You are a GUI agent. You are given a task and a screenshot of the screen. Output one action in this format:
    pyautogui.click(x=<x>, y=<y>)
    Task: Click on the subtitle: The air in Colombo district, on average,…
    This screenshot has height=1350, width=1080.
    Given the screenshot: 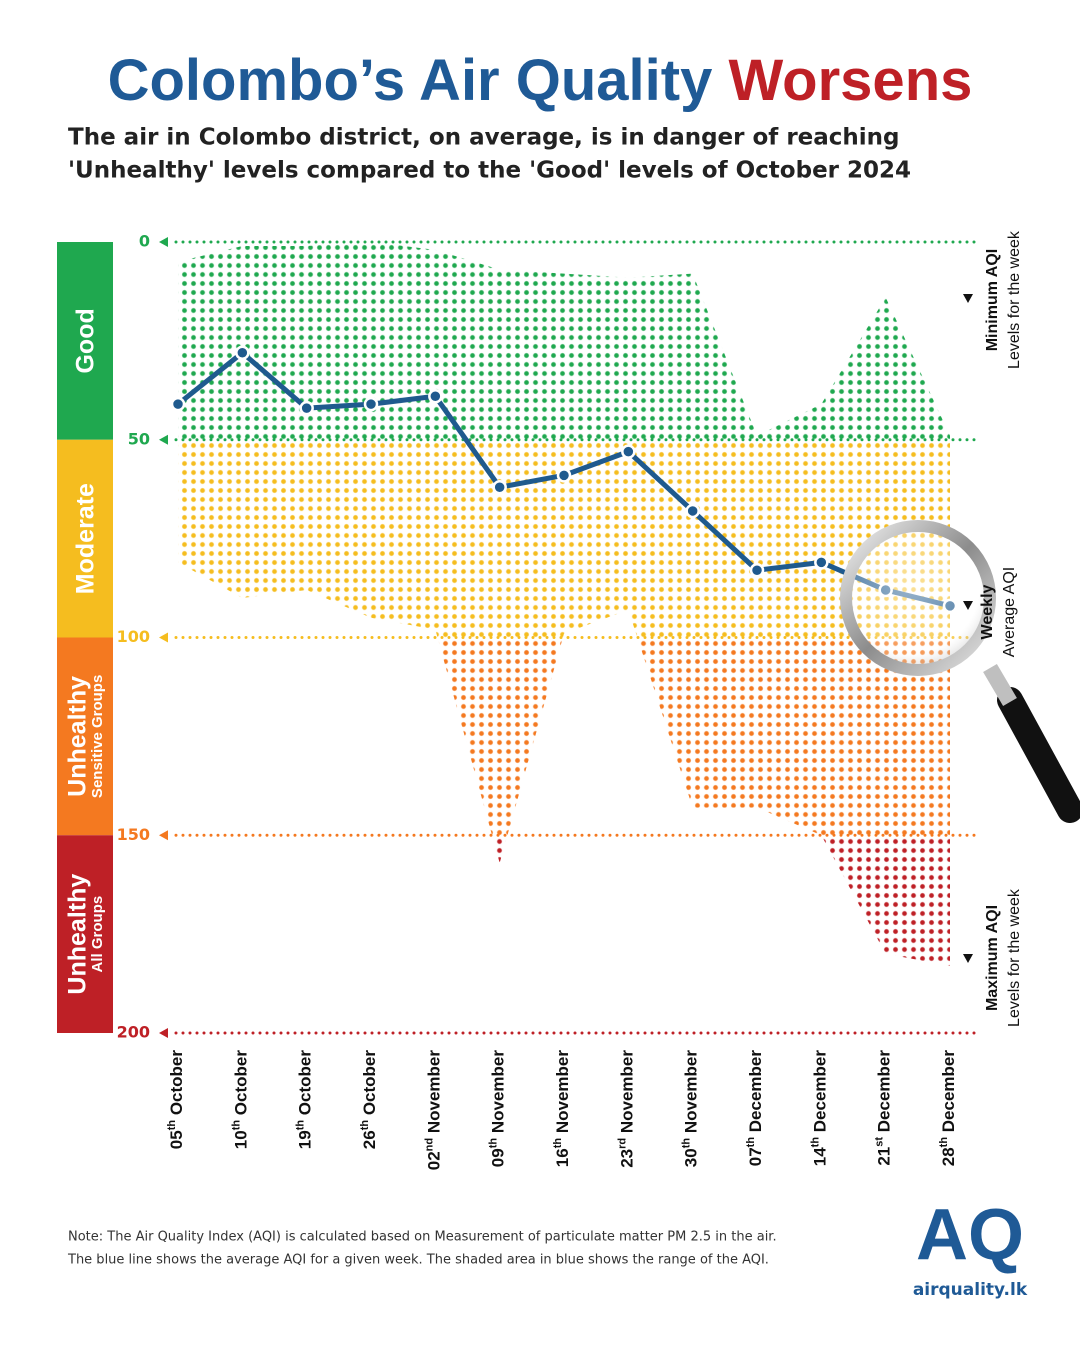 What is the action you would take?
    pyautogui.click(x=484, y=138)
    